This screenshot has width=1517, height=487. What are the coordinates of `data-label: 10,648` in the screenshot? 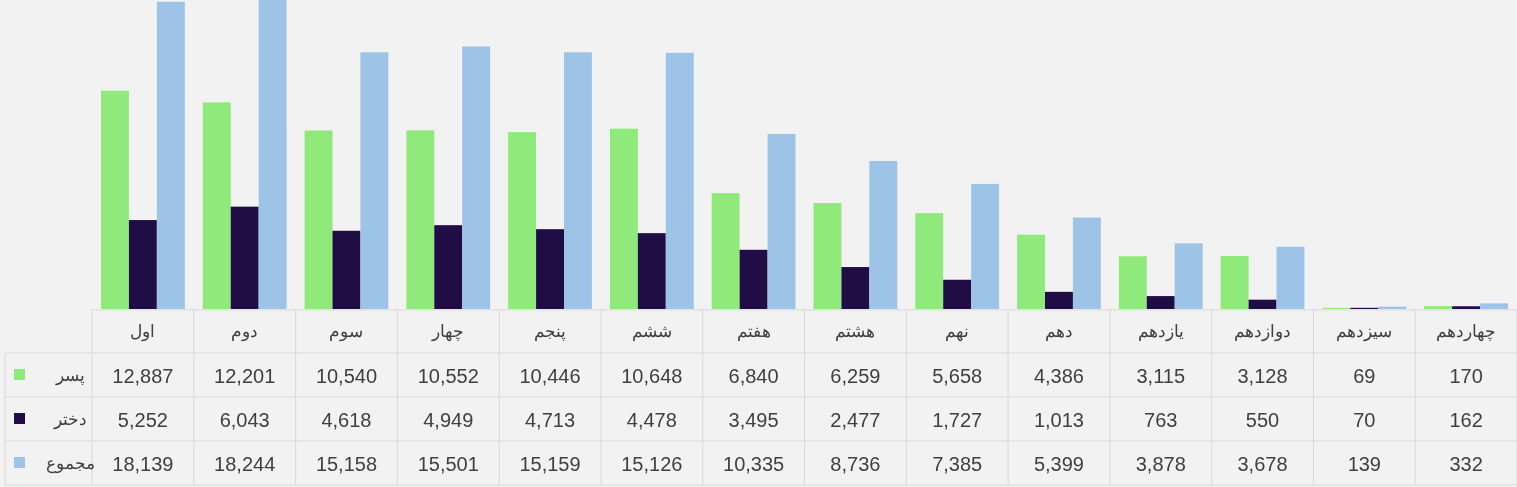 It's located at (652, 376).